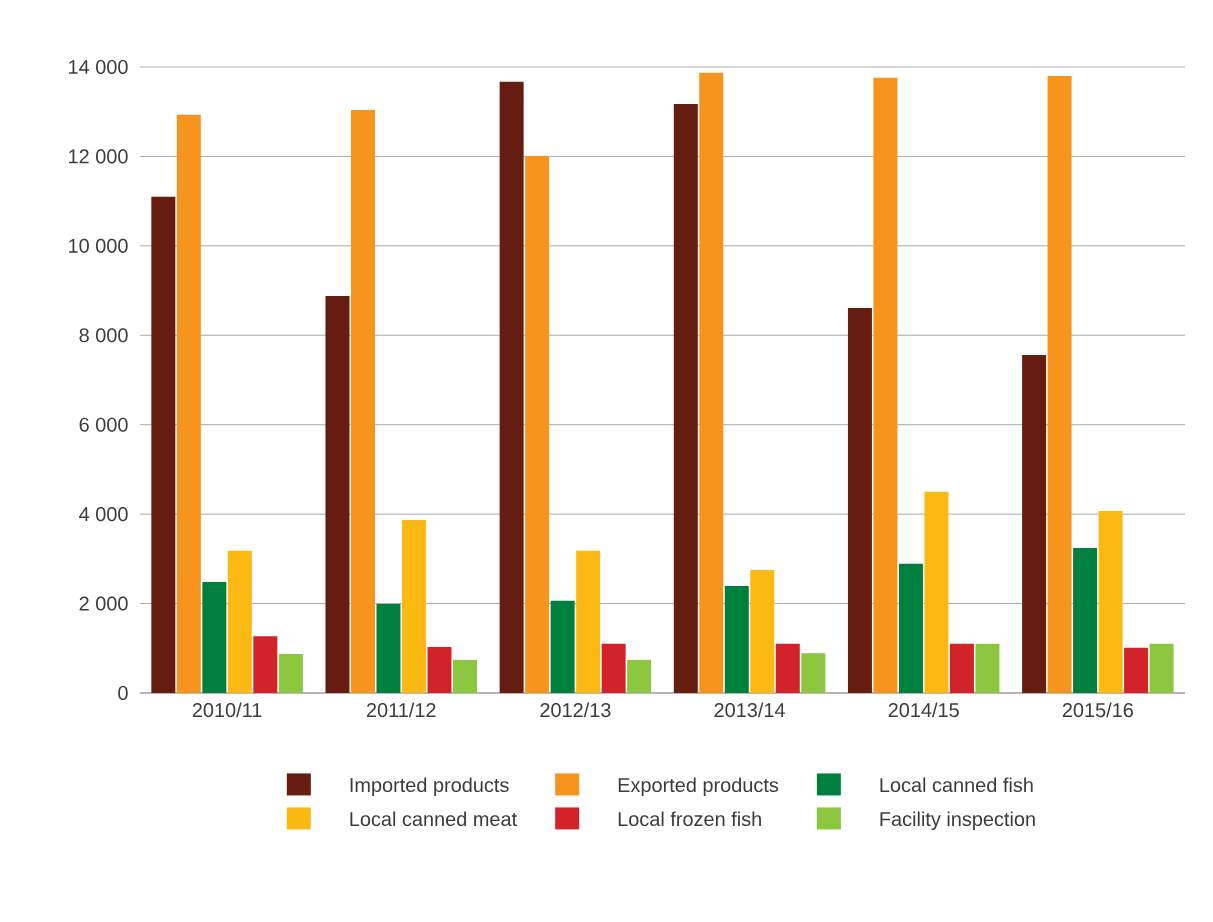 This screenshot has width=1213, height=922. Describe the element at coordinates (689, 819) in the screenshot. I see `legend-label: Local frozen fish` at that location.